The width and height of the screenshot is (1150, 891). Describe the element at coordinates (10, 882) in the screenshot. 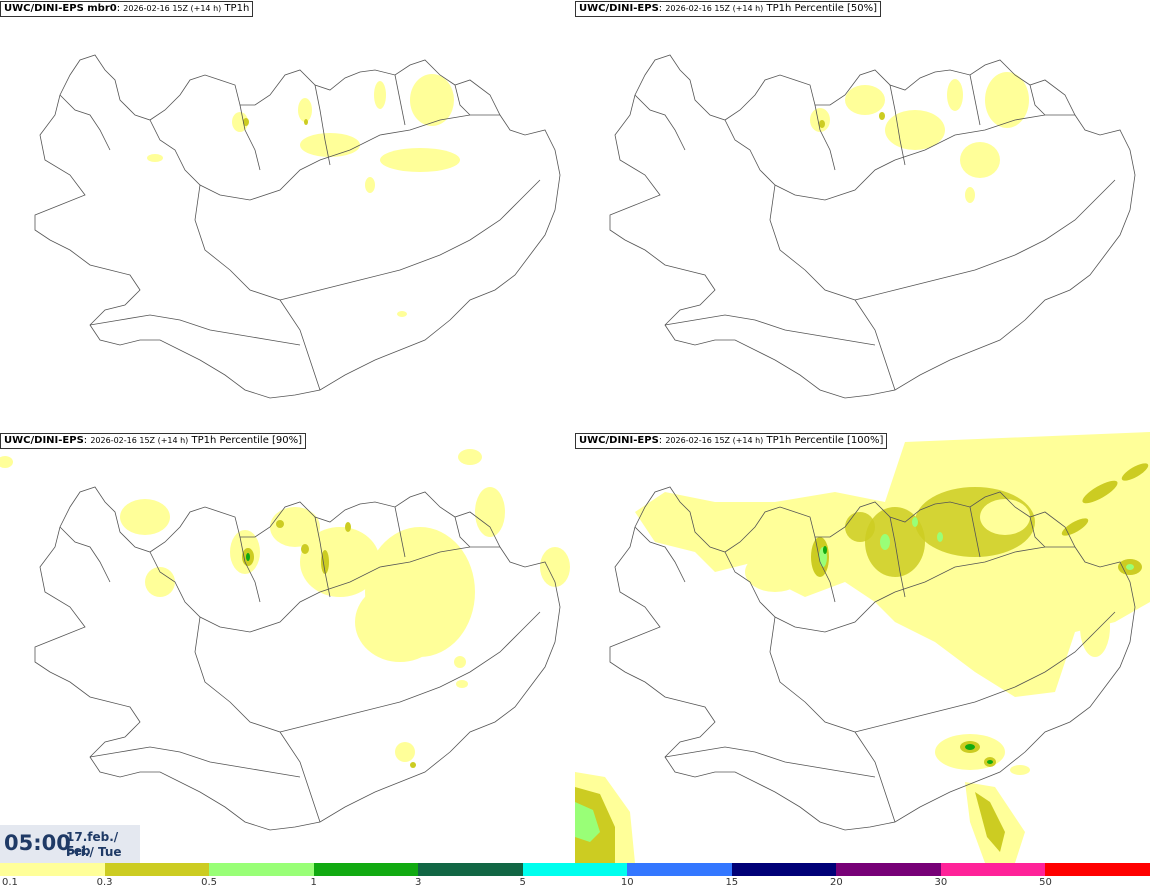

I see `legend-label: 0.1` at that location.